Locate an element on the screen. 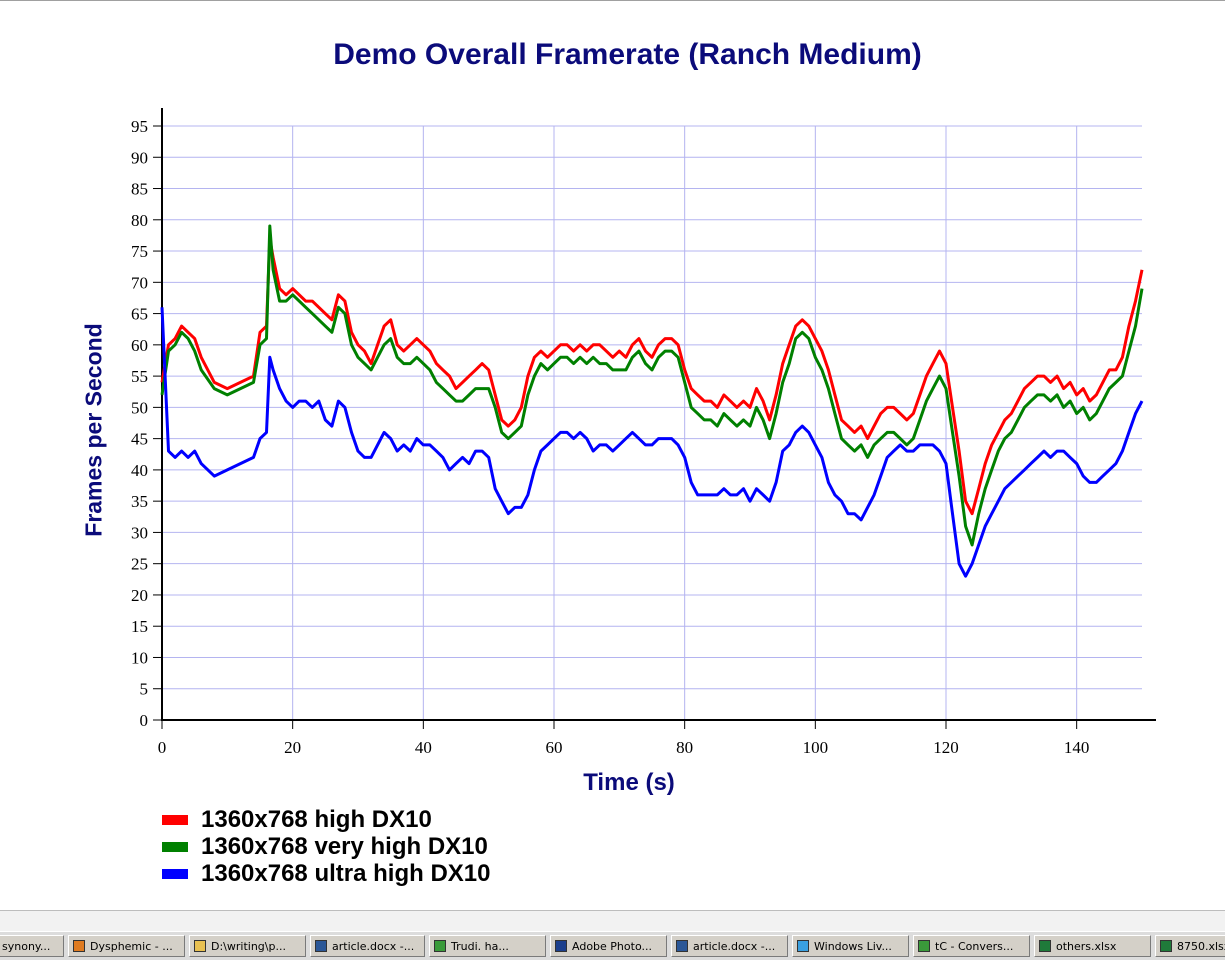  y-tick-label: 80 is located at coordinates (139, 220).